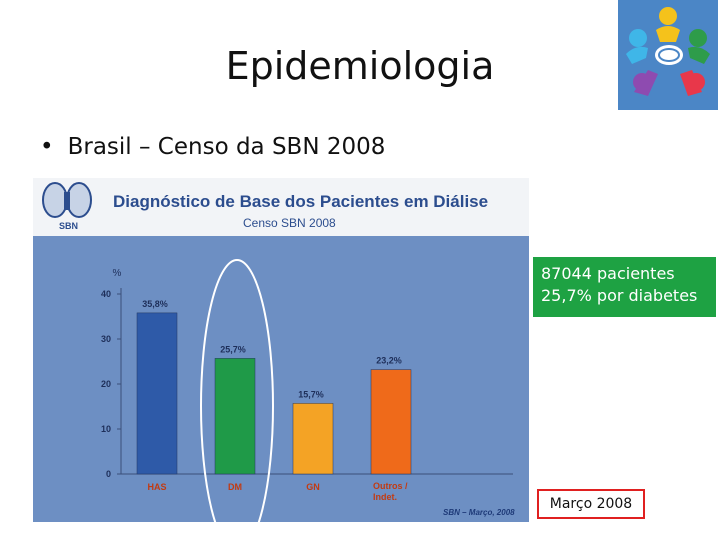 The image size is (720, 540). What do you see at coordinates (619, 295) in the screenshot?
I see `summary-line-diabetes: 25,7% por diabetes` at bounding box center [619, 295].